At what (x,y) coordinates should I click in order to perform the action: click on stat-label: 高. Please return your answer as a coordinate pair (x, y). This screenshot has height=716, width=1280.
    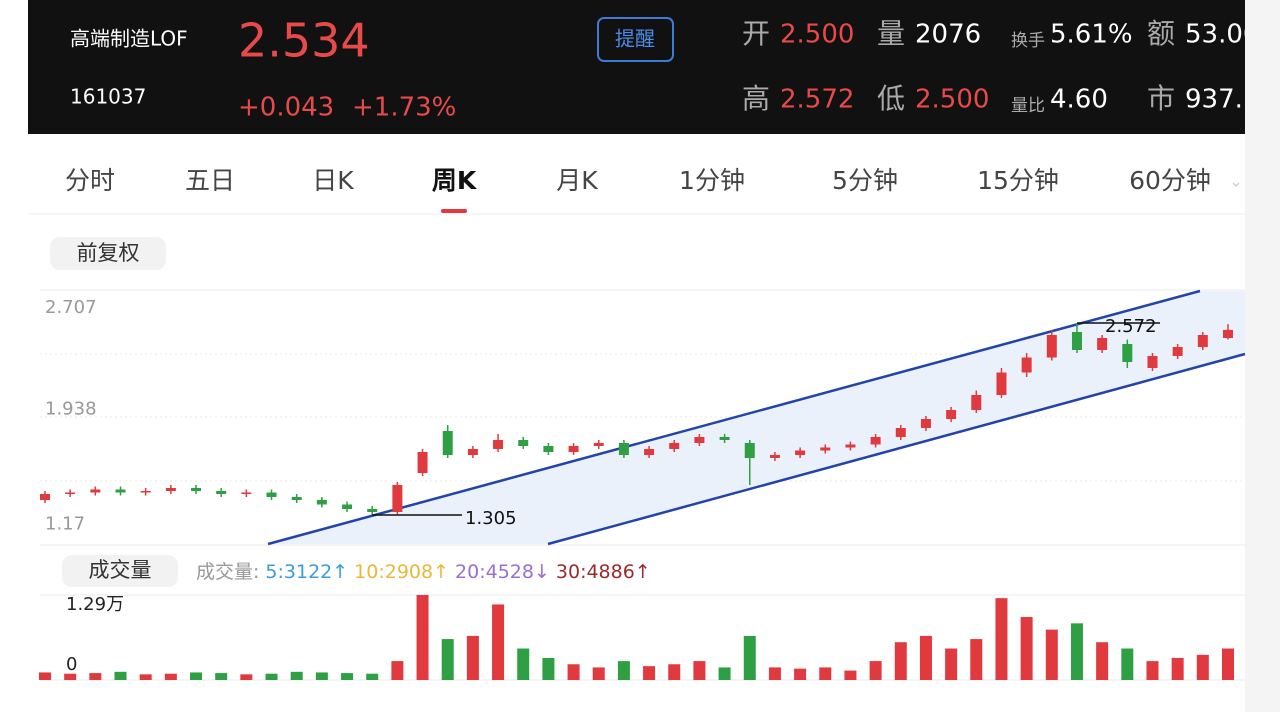
    Looking at the image, I should click on (756, 98).